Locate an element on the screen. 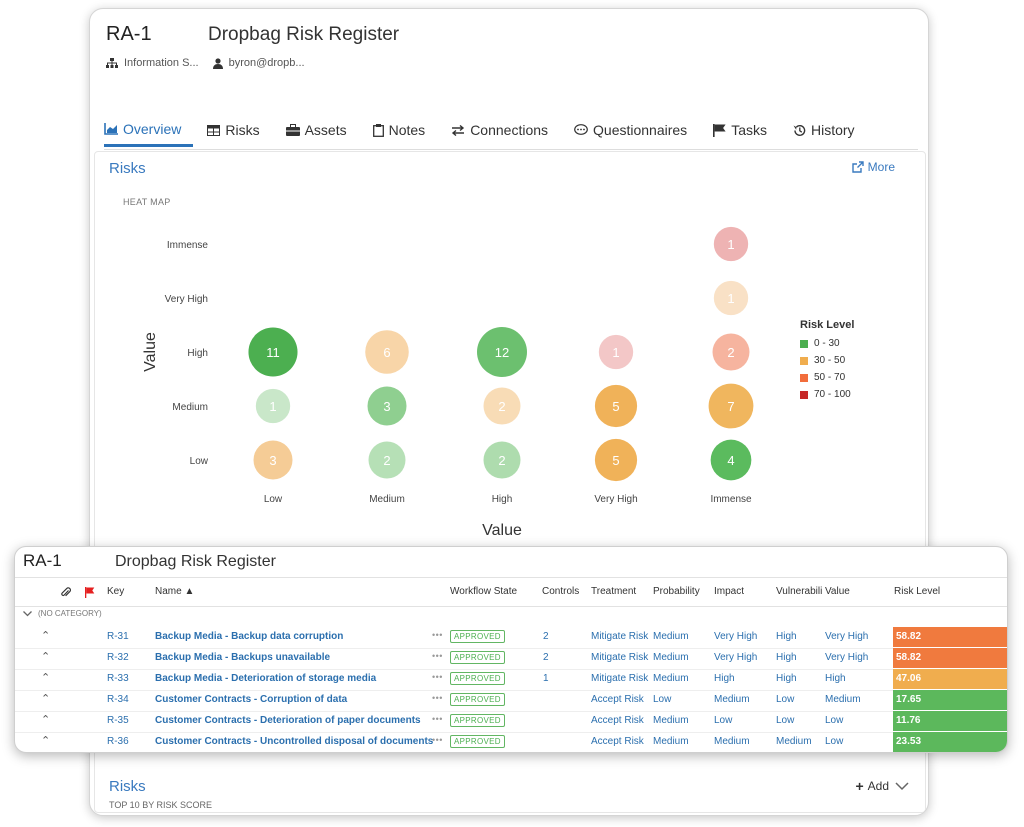  heatmap-count: 4 is located at coordinates (730, 460).